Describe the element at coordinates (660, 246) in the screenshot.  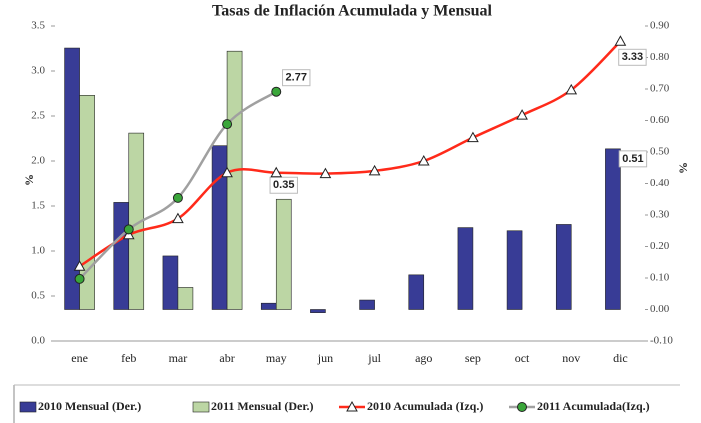
I see `y2-tick-label: 0.20` at that location.